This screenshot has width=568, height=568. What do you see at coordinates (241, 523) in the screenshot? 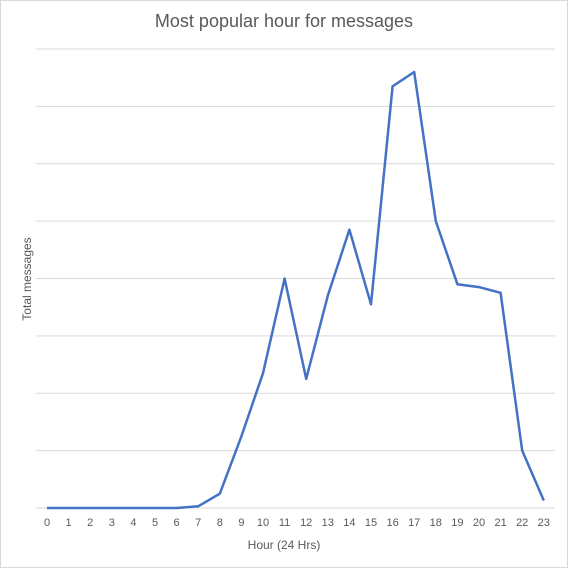
I see `x-tick-label: 9` at bounding box center [241, 523].